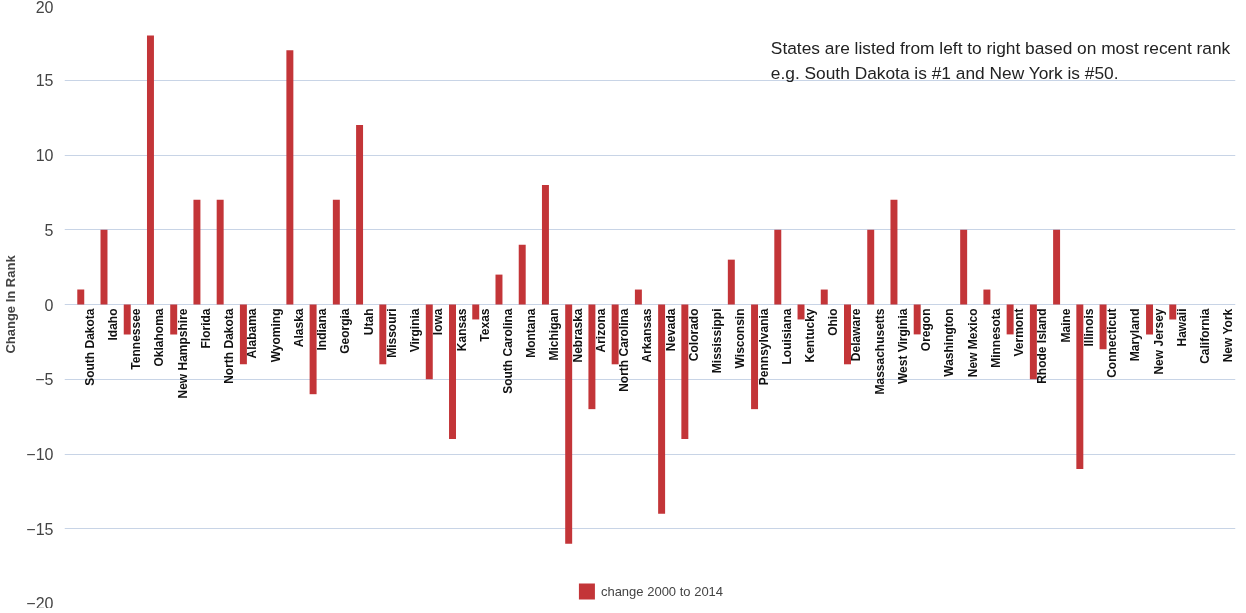 This screenshot has width=1246, height=613. Describe the element at coordinates (554, 334) in the screenshot. I see `x-tick-label: Michigan` at that location.